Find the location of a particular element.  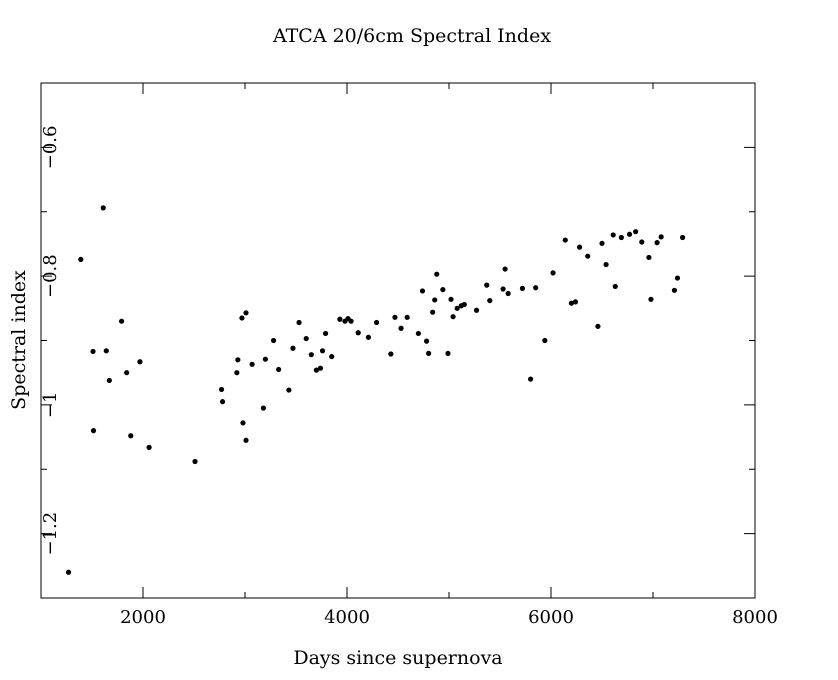

x-tick-label: 8000 is located at coordinates (755, 617).